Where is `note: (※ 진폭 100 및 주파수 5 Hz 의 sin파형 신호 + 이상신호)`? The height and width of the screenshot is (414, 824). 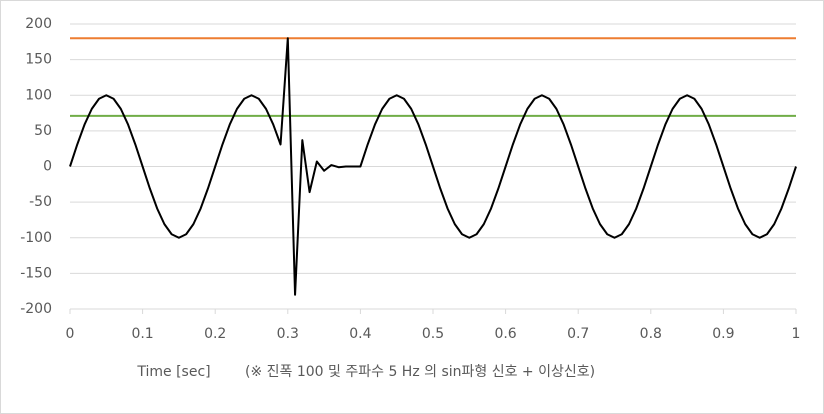
note: (※ 진폭 100 및 주파수 5 Hz 의 sin파형 신호 + 이상신호) is located at coordinates (420, 372).